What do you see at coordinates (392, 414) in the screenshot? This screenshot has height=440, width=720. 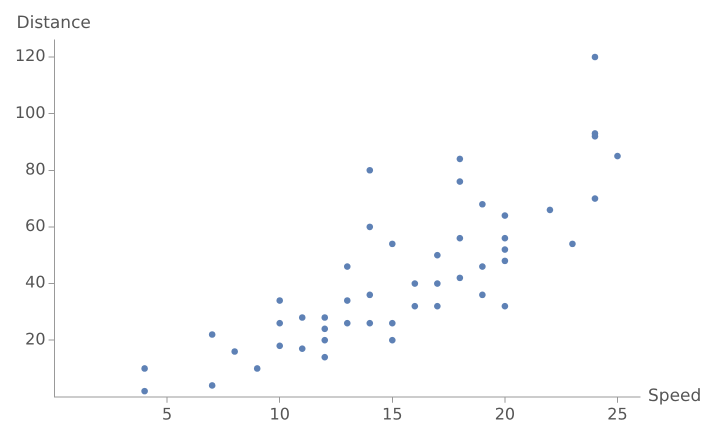 I see `x-tick-label: 15` at bounding box center [392, 414].